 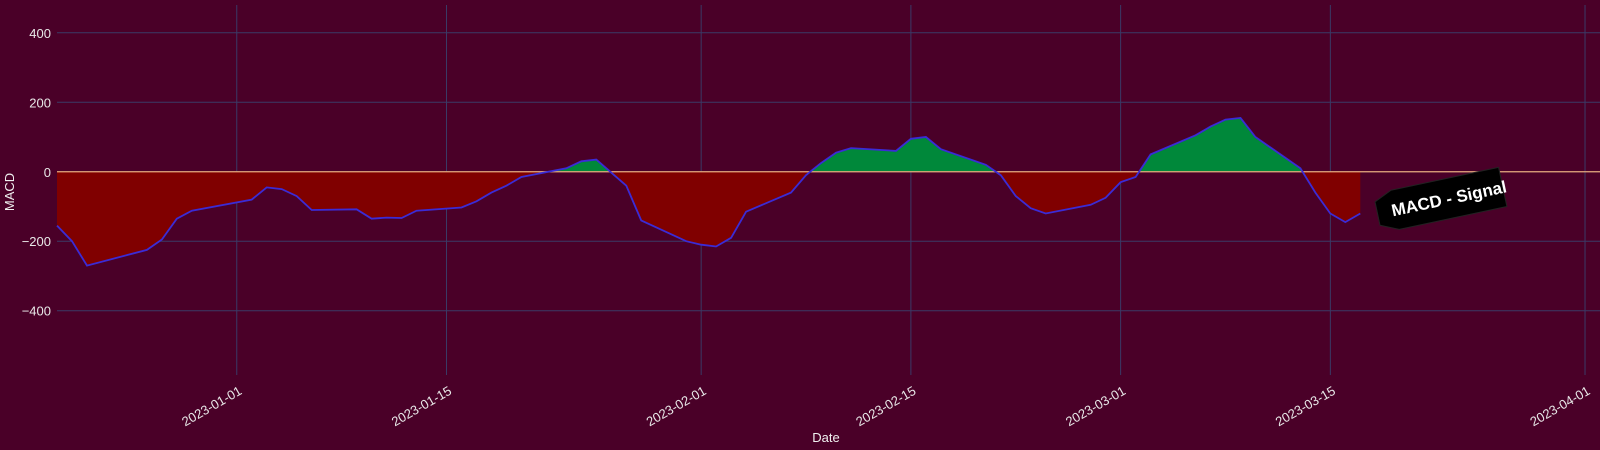 What do you see at coordinates (9, 192) in the screenshot?
I see `y-axis-label: MACD` at bounding box center [9, 192].